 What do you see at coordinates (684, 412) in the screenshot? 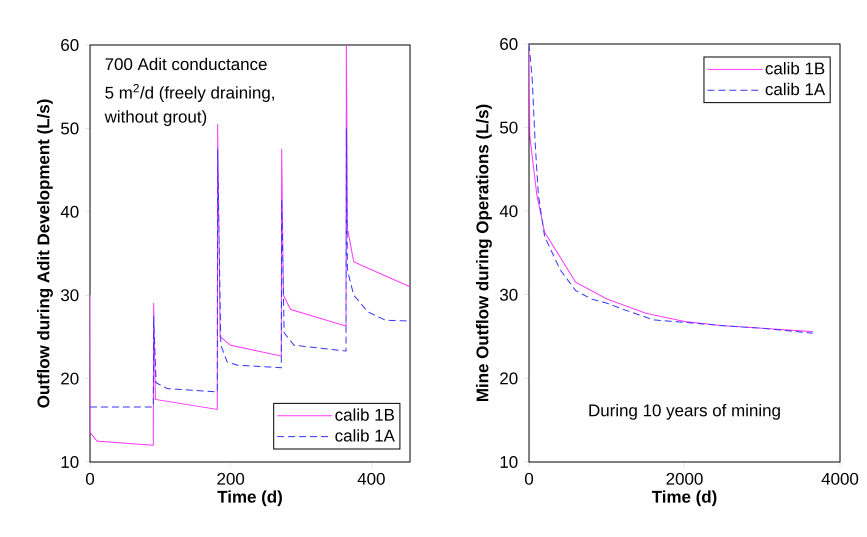
I see `annotation: During 10 years of mining` at bounding box center [684, 412].